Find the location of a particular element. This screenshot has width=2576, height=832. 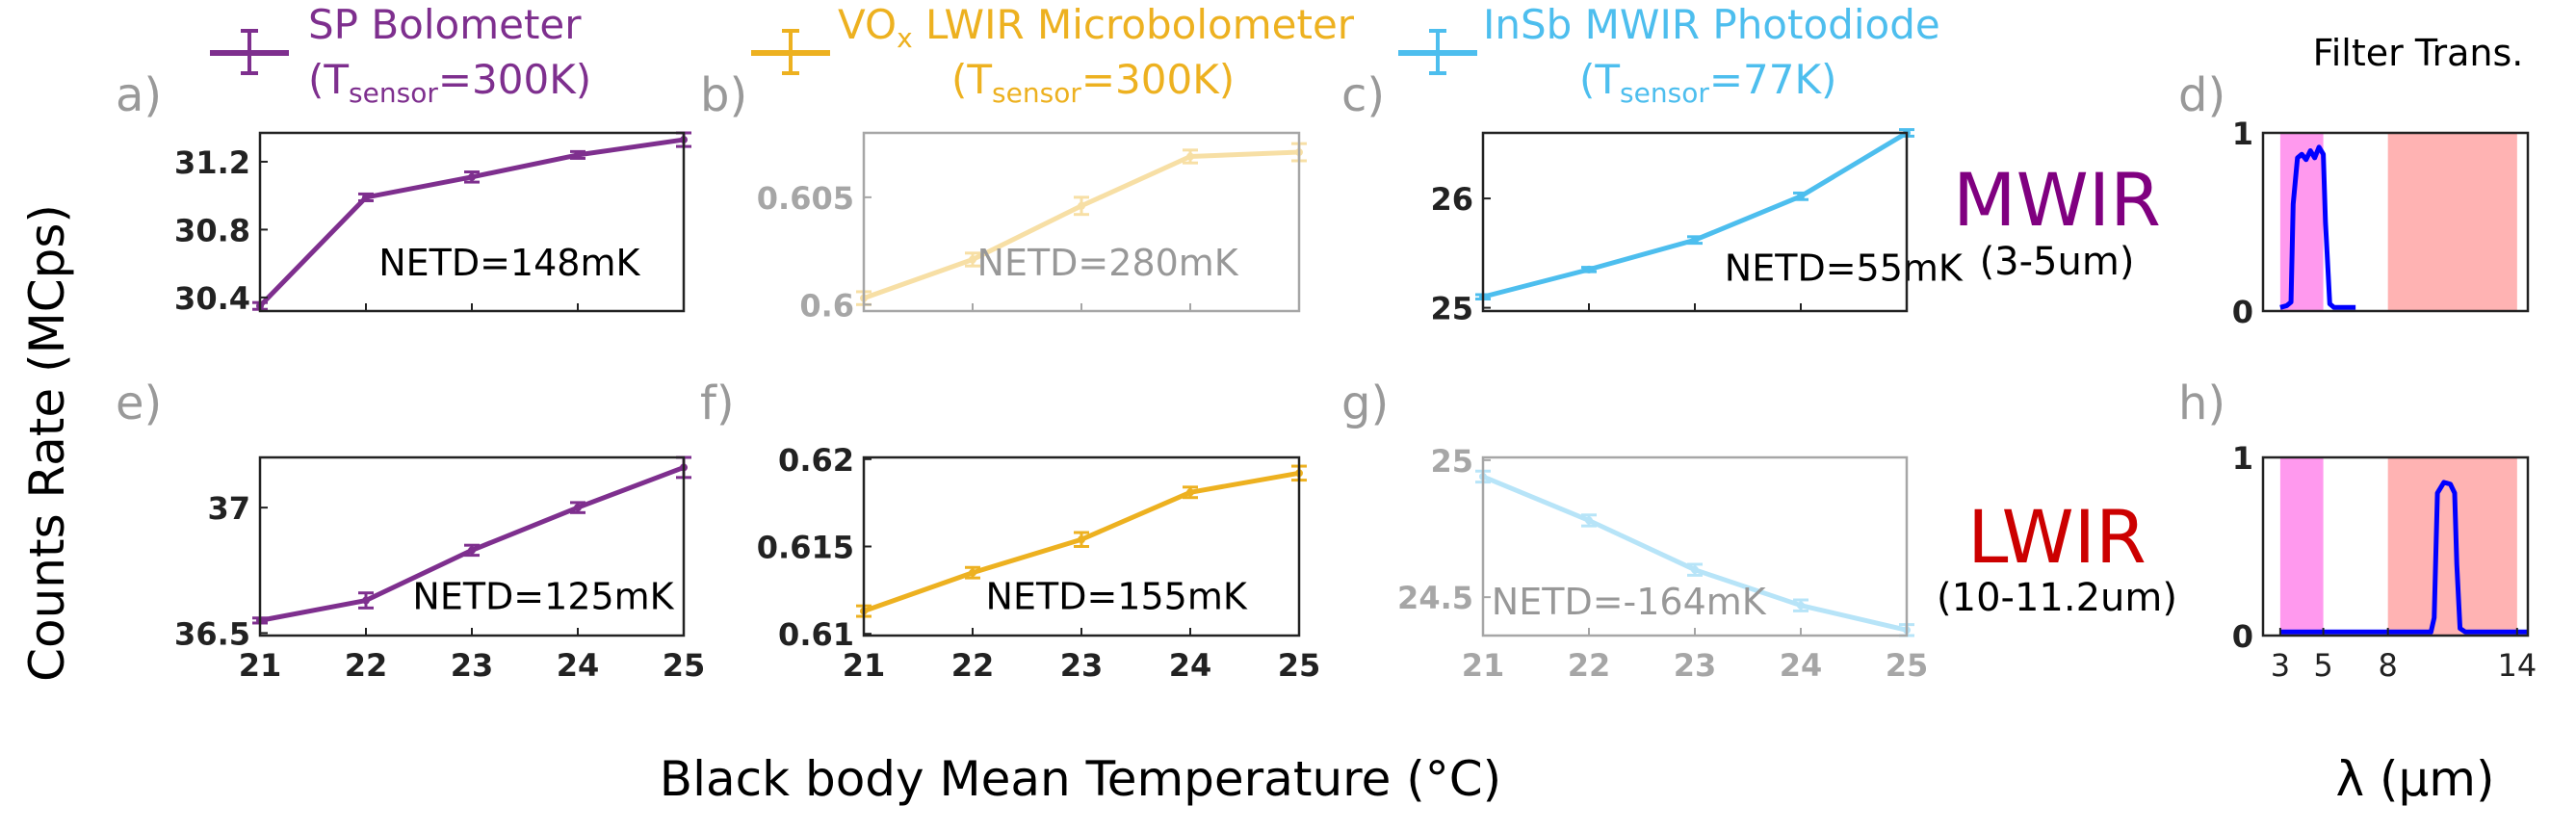

panel-b-letter: b) is located at coordinates (723, 95).